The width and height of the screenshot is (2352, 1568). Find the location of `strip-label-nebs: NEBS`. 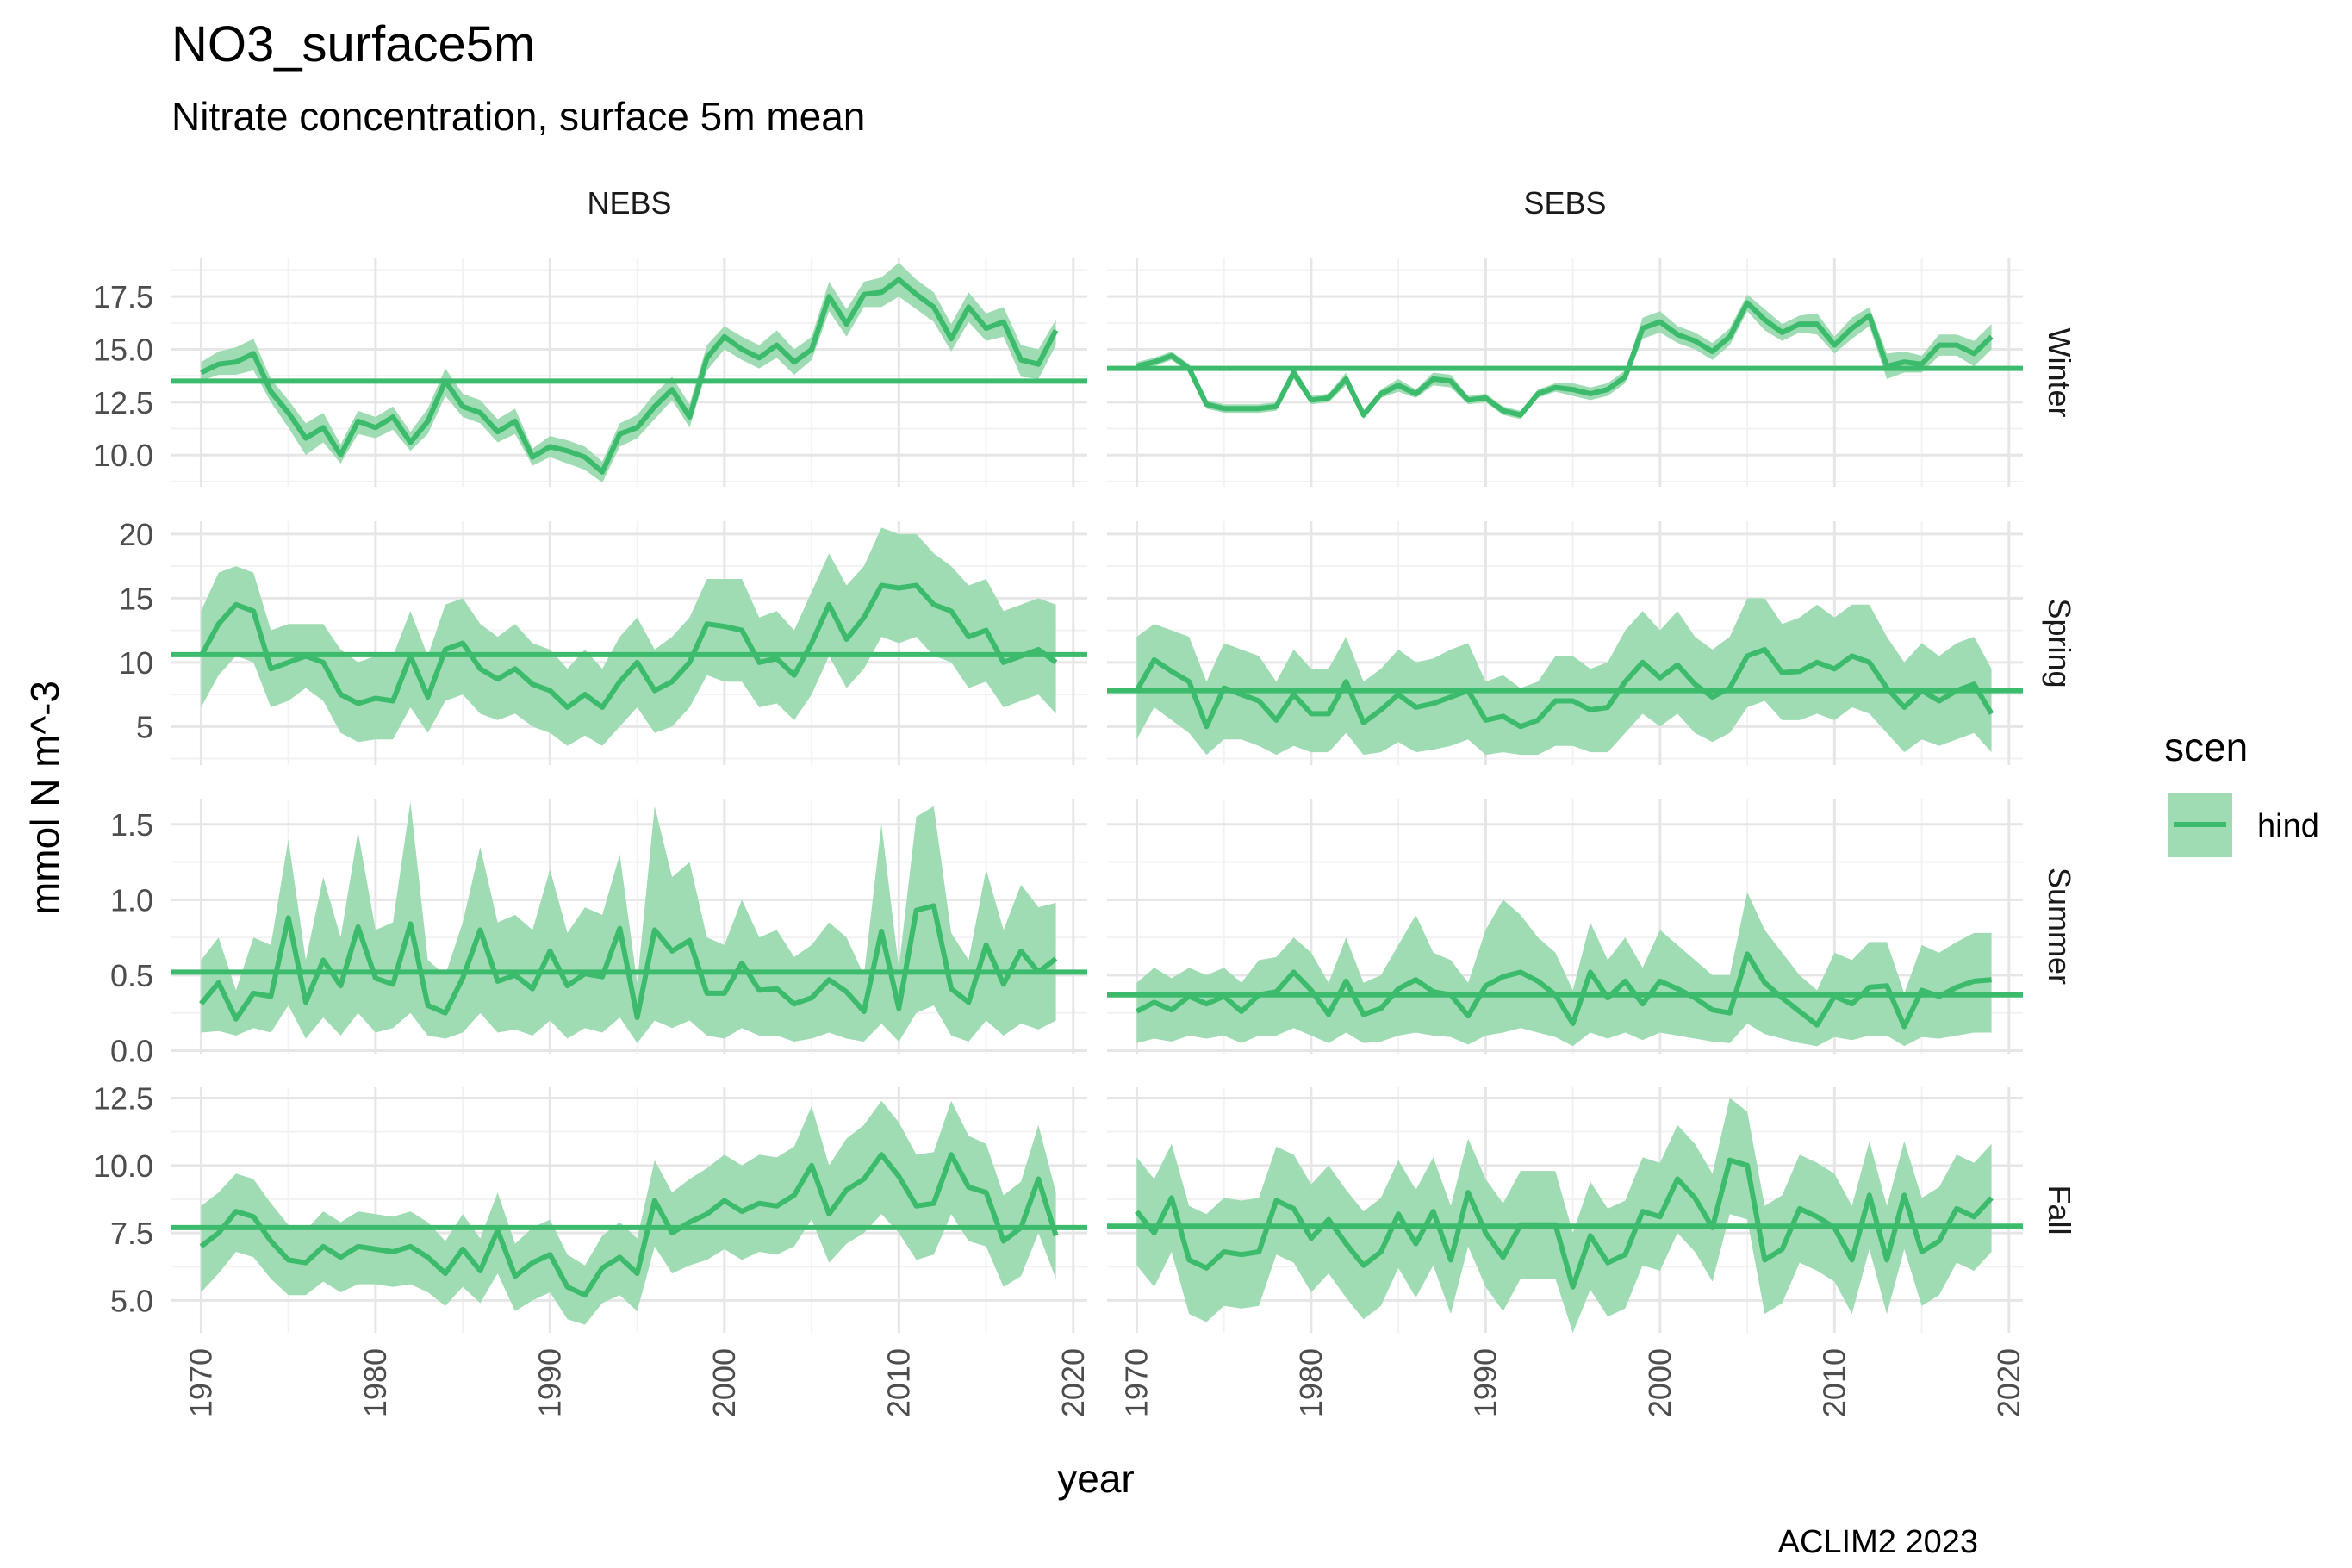

strip-label-nebs: NEBS is located at coordinates (629, 203).